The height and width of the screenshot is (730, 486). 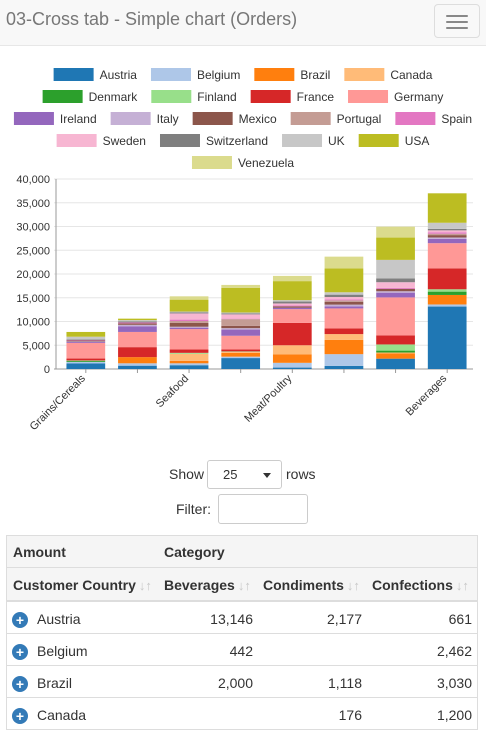 I want to click on rows-select: 25, so click(x=244, y=474).